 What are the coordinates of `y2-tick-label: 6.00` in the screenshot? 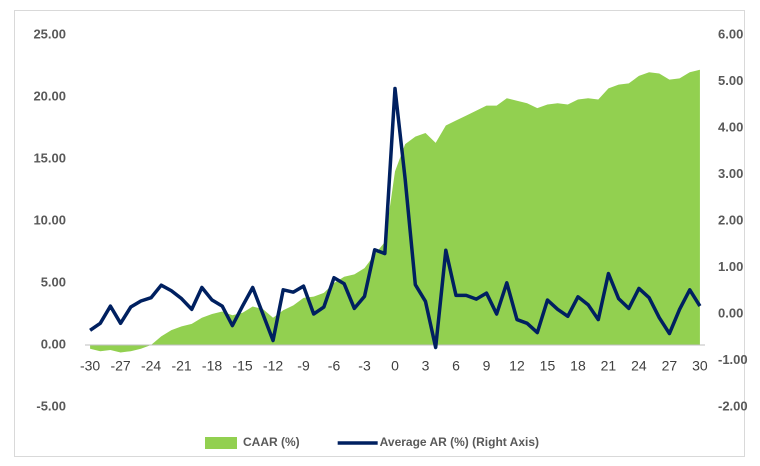 It's located at (730, 33).